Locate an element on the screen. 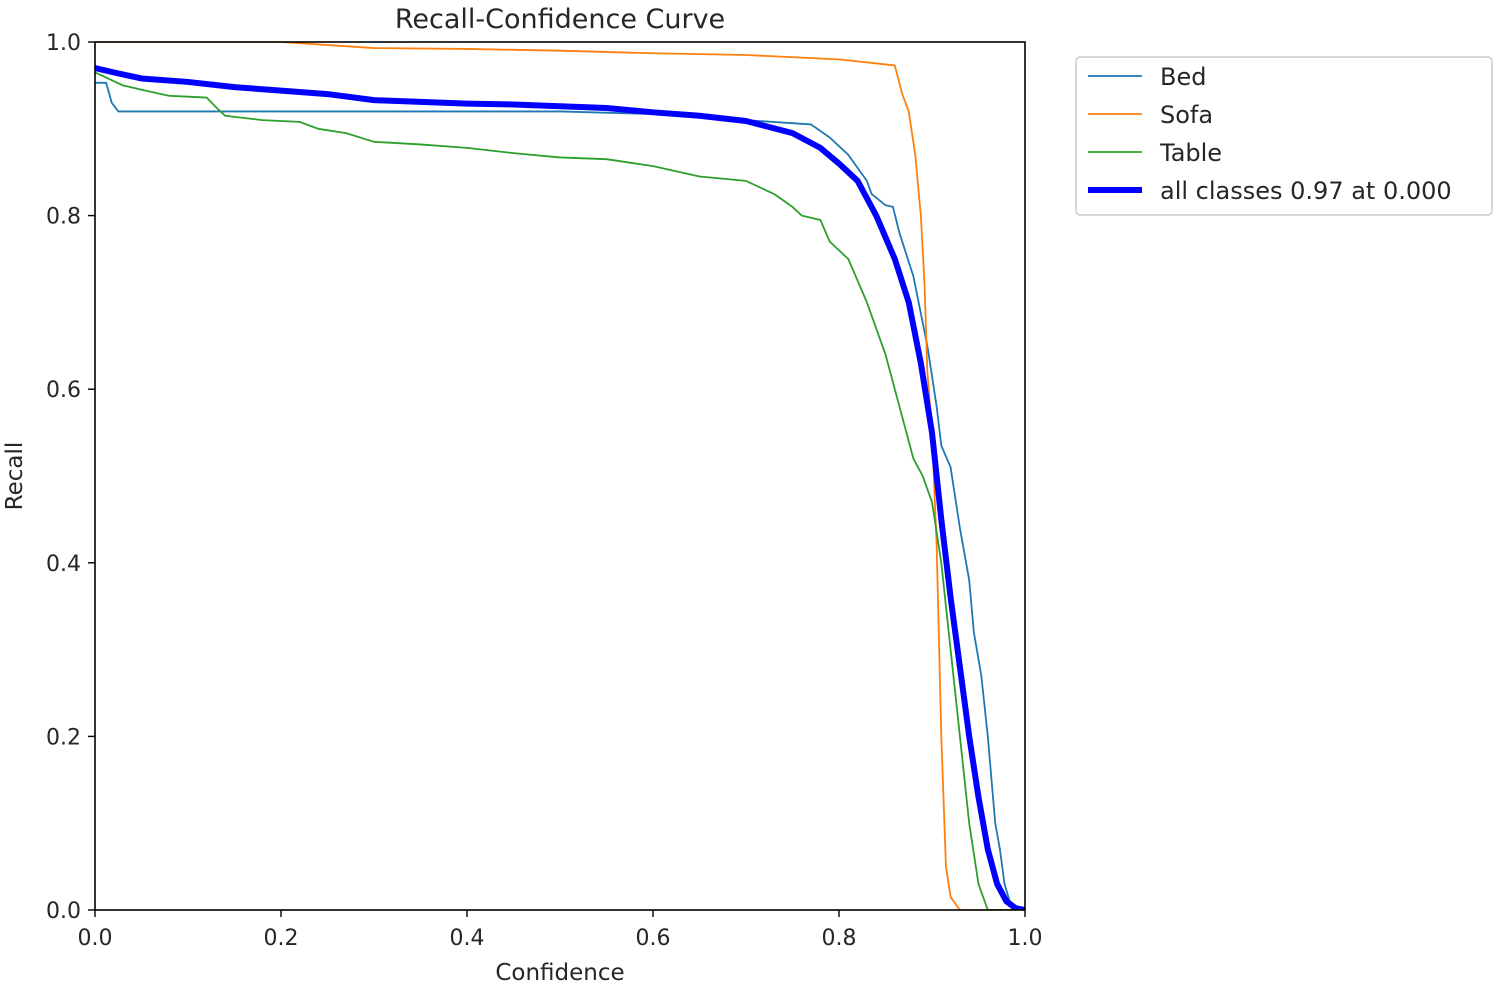 This screenshot has height=986, width=1498. y-axis: 0.0 0.2 0.4 0.6 0.8 1.0 is located at coordinates (70, 477).